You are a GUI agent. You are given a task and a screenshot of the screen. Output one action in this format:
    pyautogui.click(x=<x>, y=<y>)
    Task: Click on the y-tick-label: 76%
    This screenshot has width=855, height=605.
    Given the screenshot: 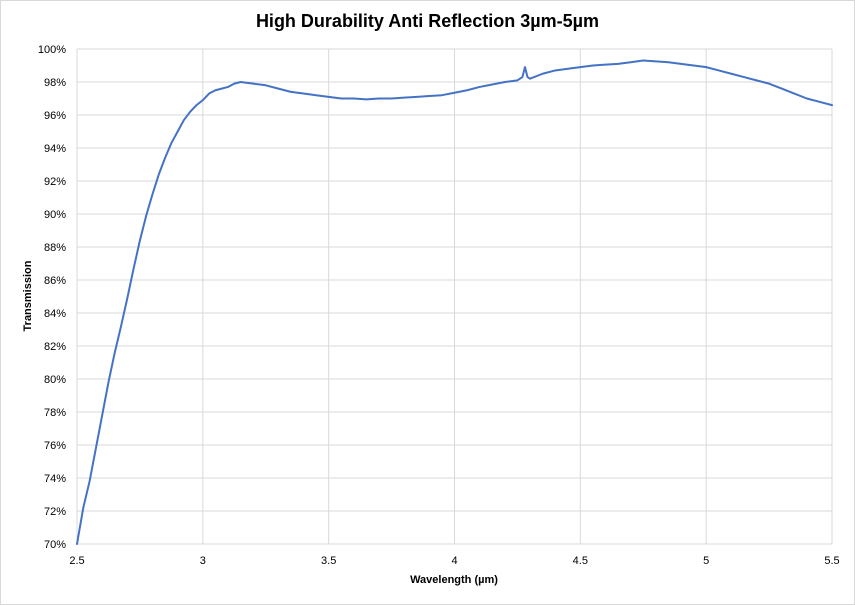 What is the action you would take?
    pyautogui.click(x=55, y=446)
    